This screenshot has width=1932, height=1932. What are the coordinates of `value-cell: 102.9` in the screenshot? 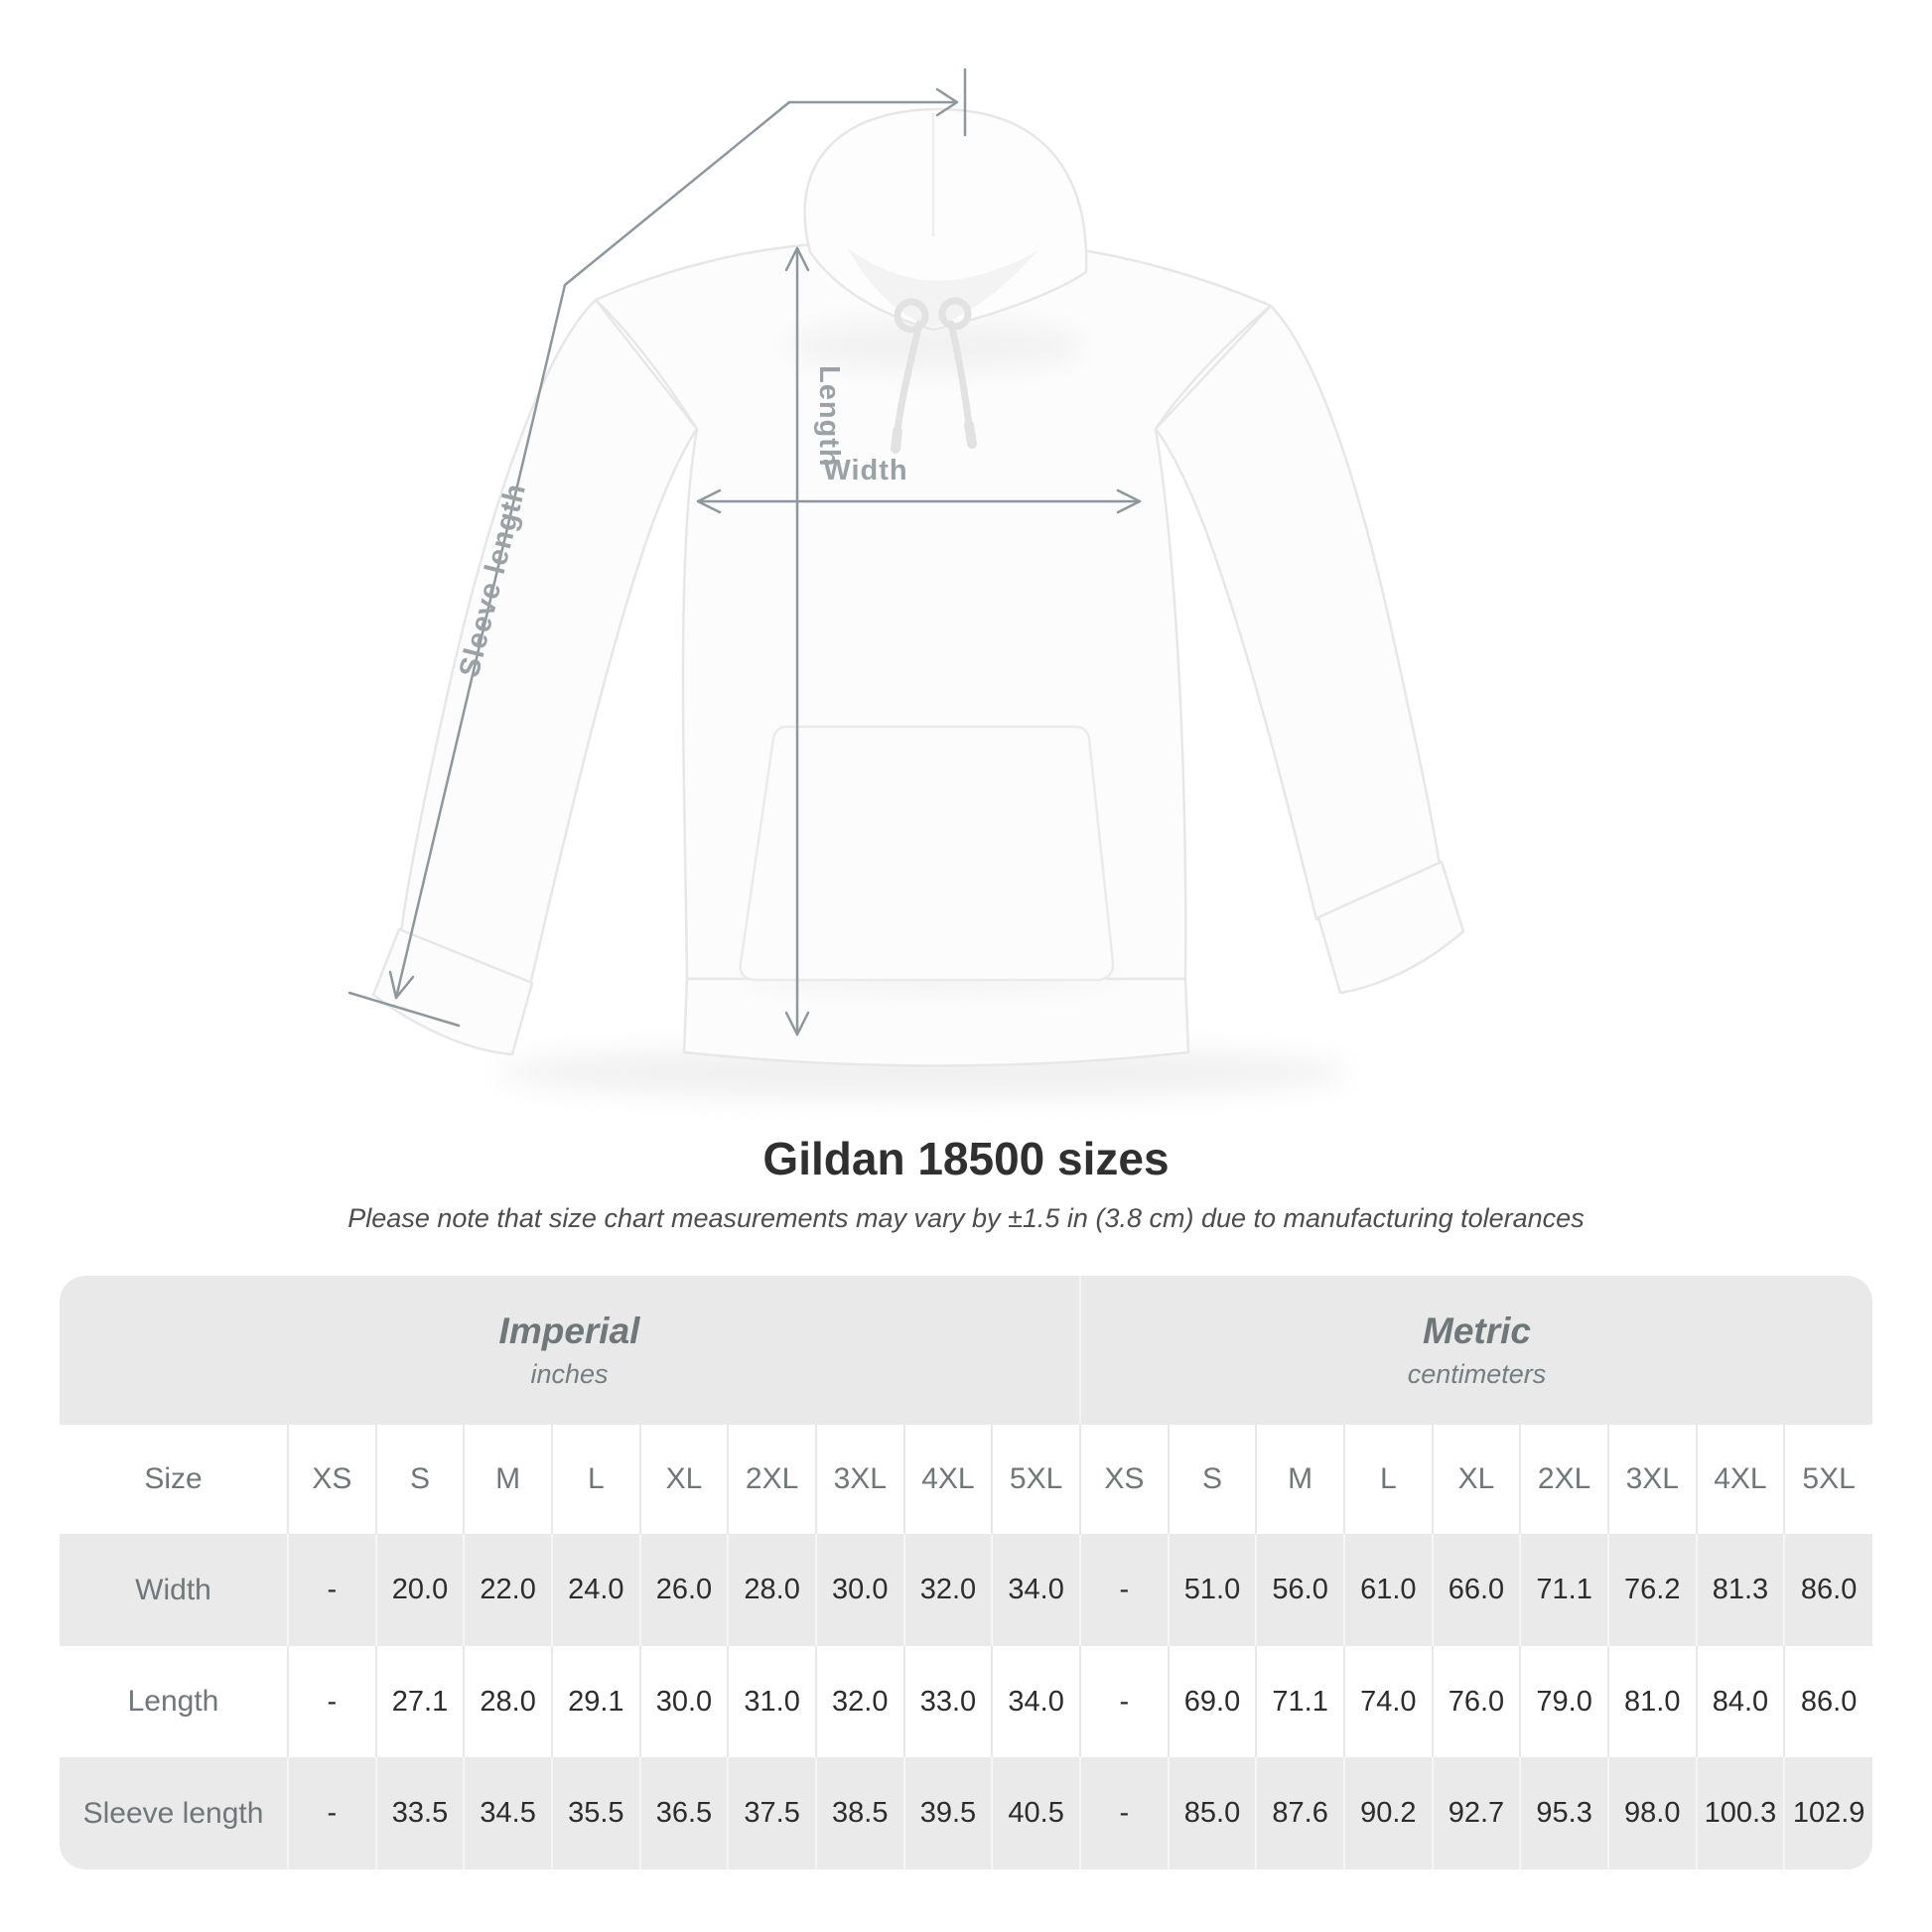 It's located at (1828, 1813).